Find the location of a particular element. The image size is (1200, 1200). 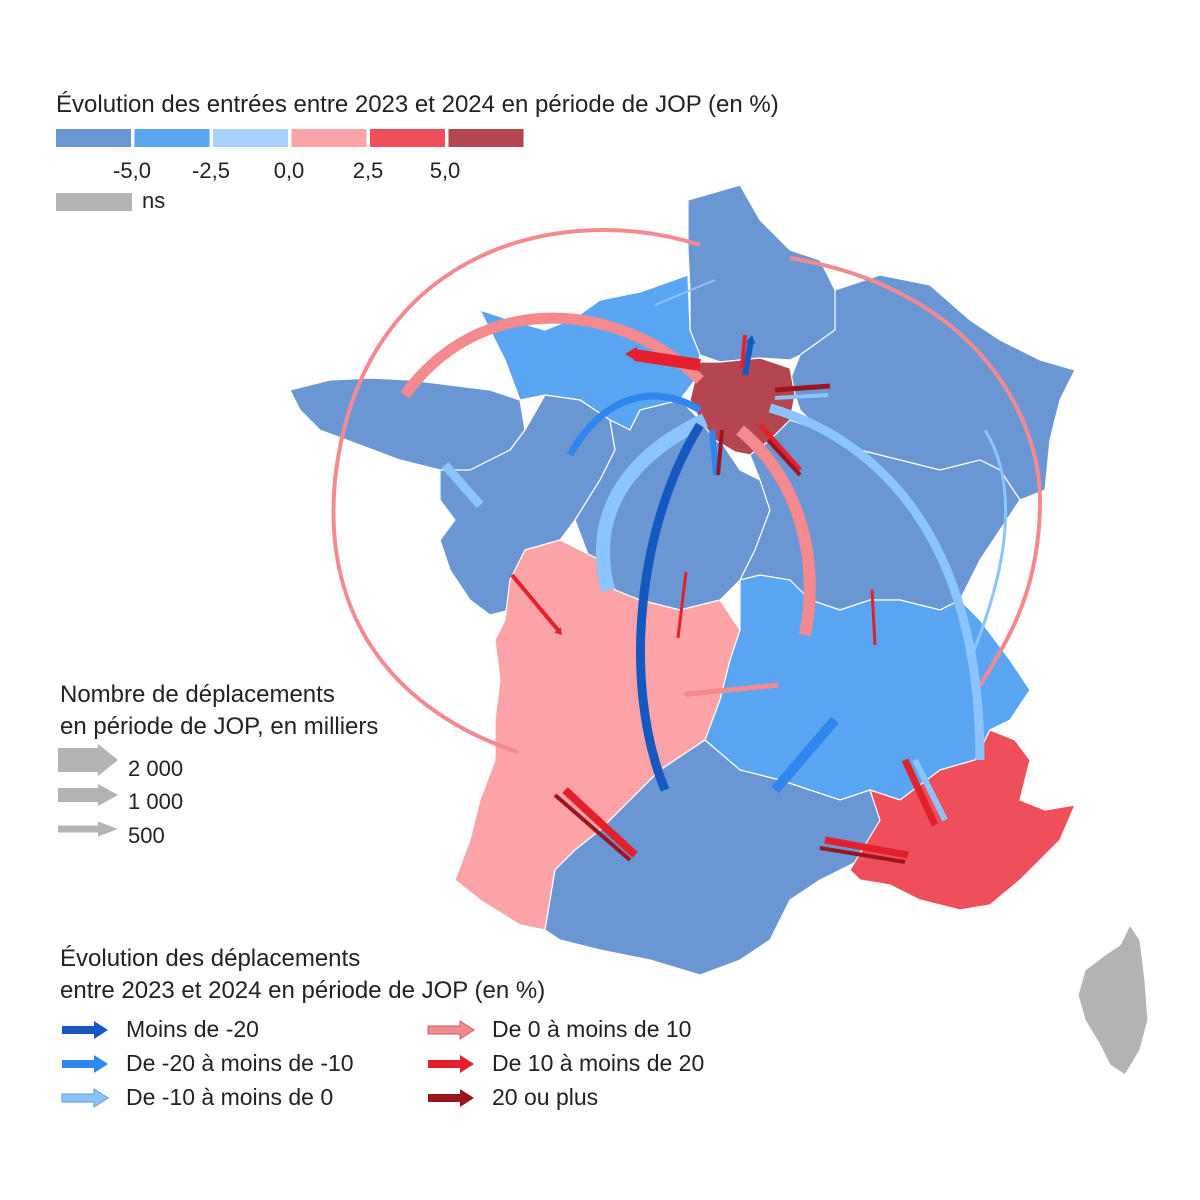

region-hauts-de-france is located at coordinates (764, 273).